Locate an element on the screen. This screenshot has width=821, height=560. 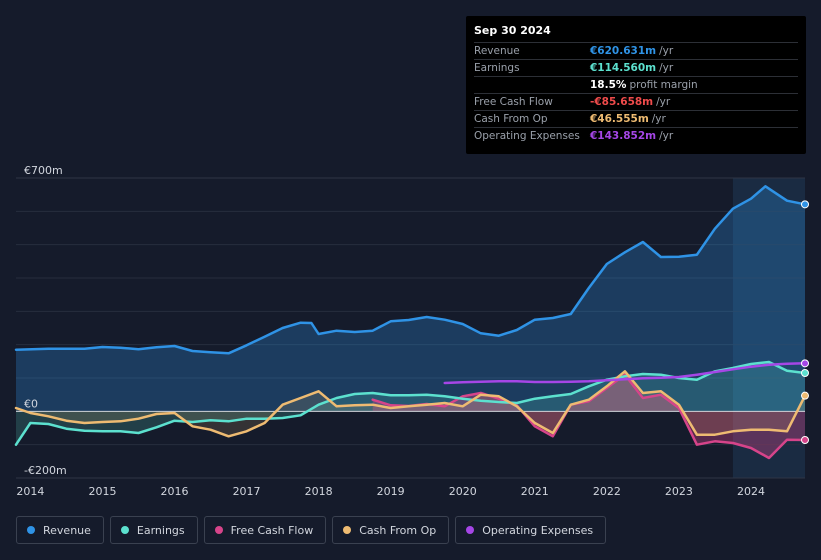
legend-item-cash-from-op: Cash From Op is located at coordinates (391, 530).